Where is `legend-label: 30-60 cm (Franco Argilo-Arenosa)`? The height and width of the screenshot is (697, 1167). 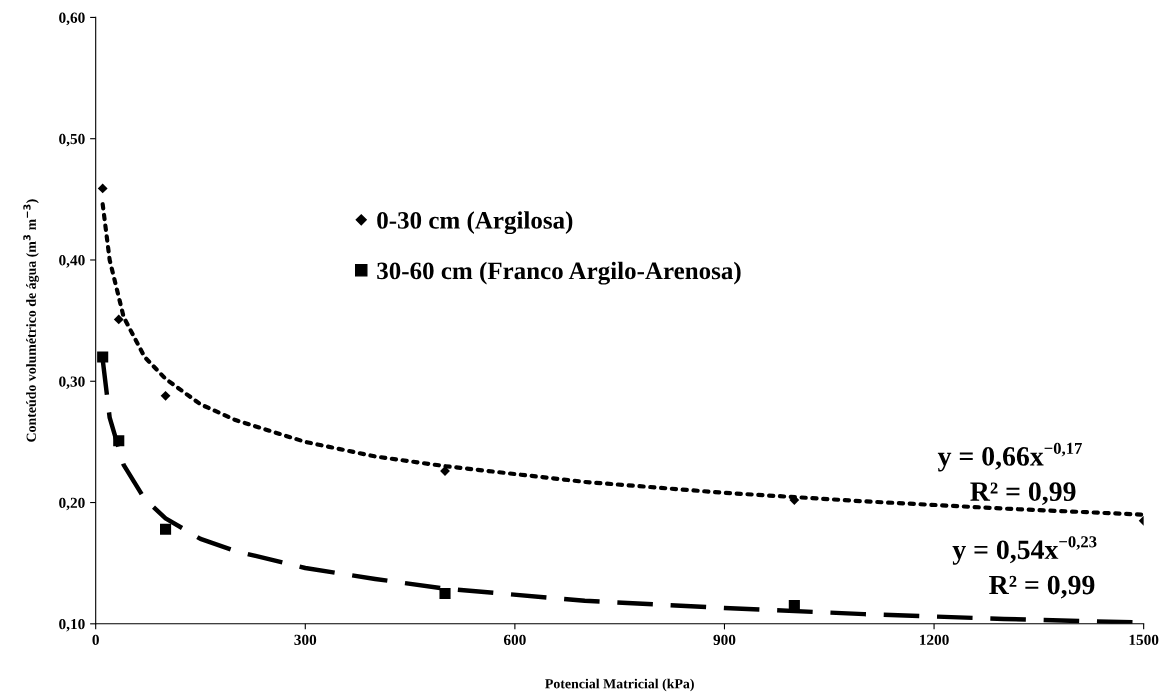
legend-label: 30-60 cm (Franco Argilo-Arenosa) is located at coordinates (559, 273).